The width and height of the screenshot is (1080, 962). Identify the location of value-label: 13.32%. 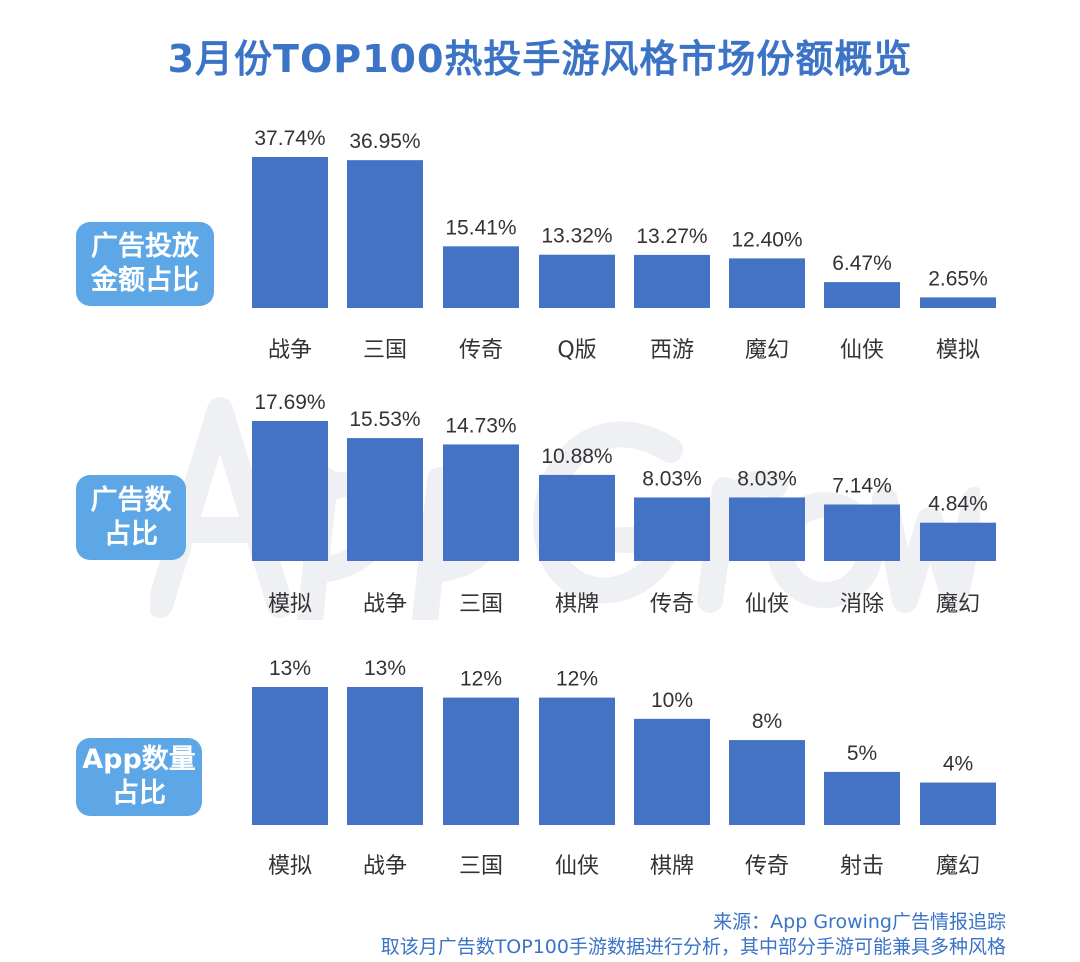
(576, 236).